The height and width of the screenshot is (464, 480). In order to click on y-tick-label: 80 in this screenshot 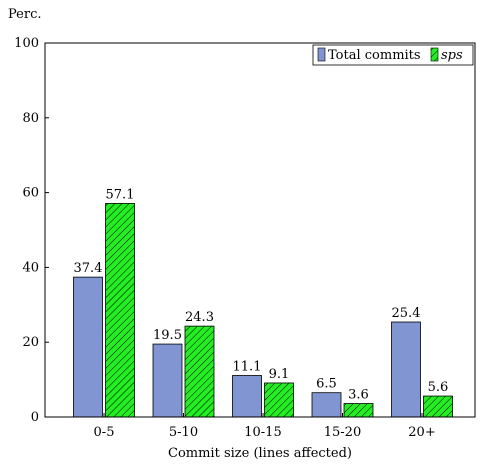, I will do `click(30, 118)`.